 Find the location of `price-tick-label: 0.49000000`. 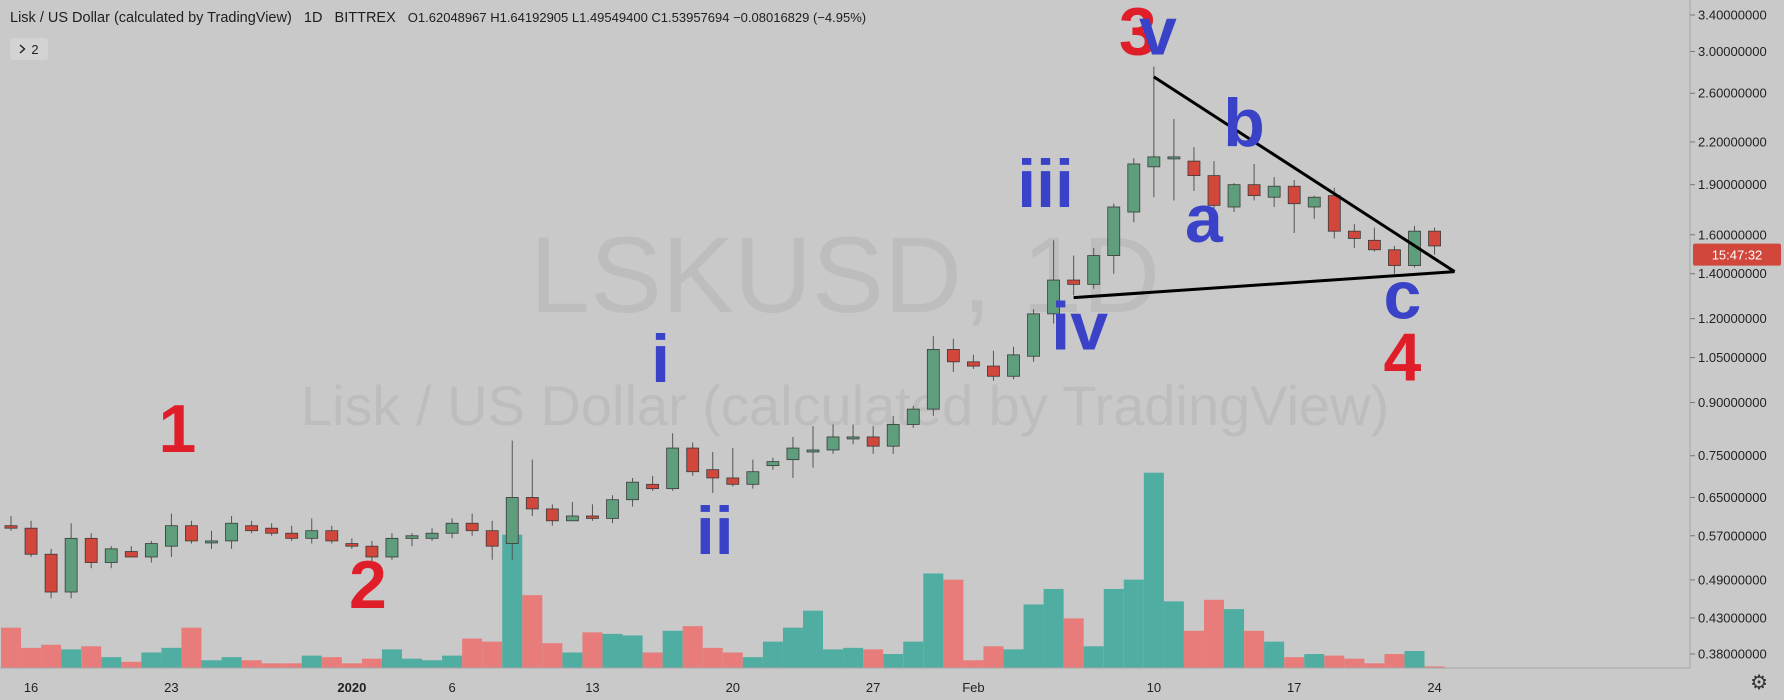

price-tick-label: 0.49000000 is located at coordinates (1732, 579).